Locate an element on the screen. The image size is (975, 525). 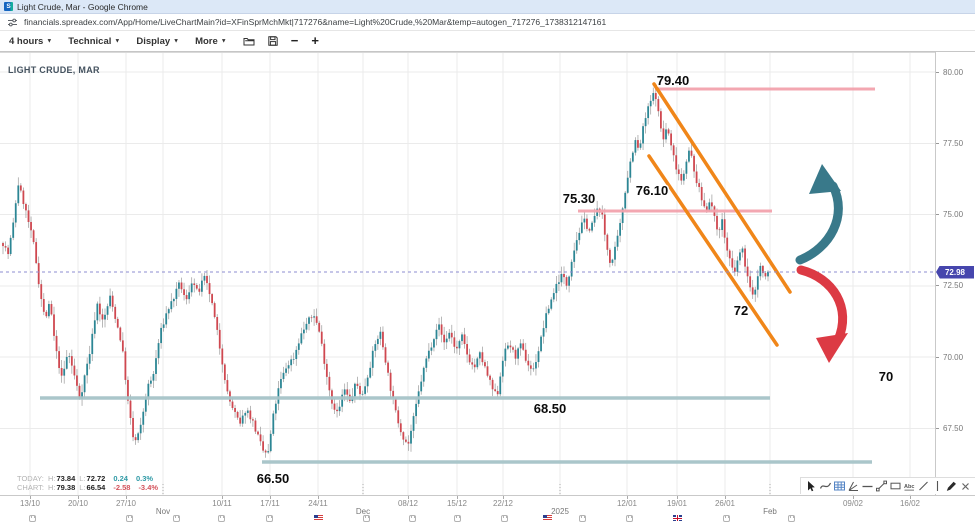
svg-text: Abc is located at coordinates (909, 487).